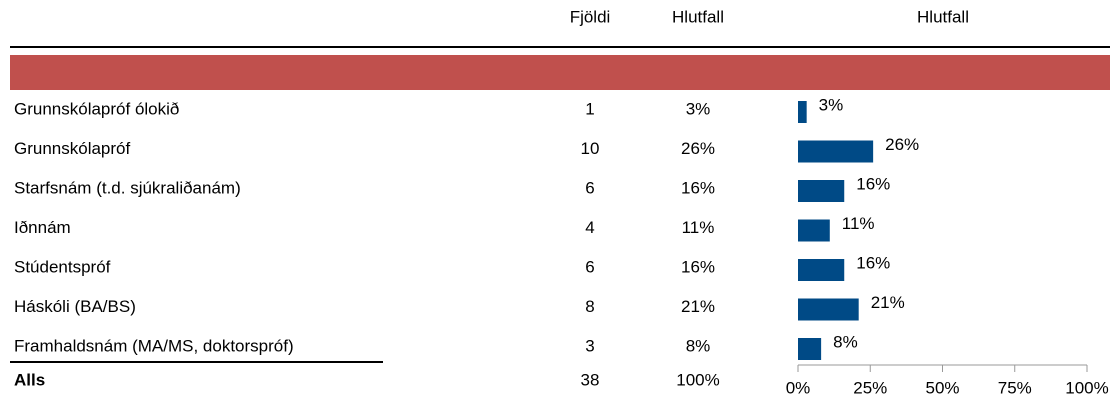 The image size is (1120, 406). Describe the element at coordinates (72, 148) in the screenshot. I see `row-label: Grunnskólapróf` at that location.